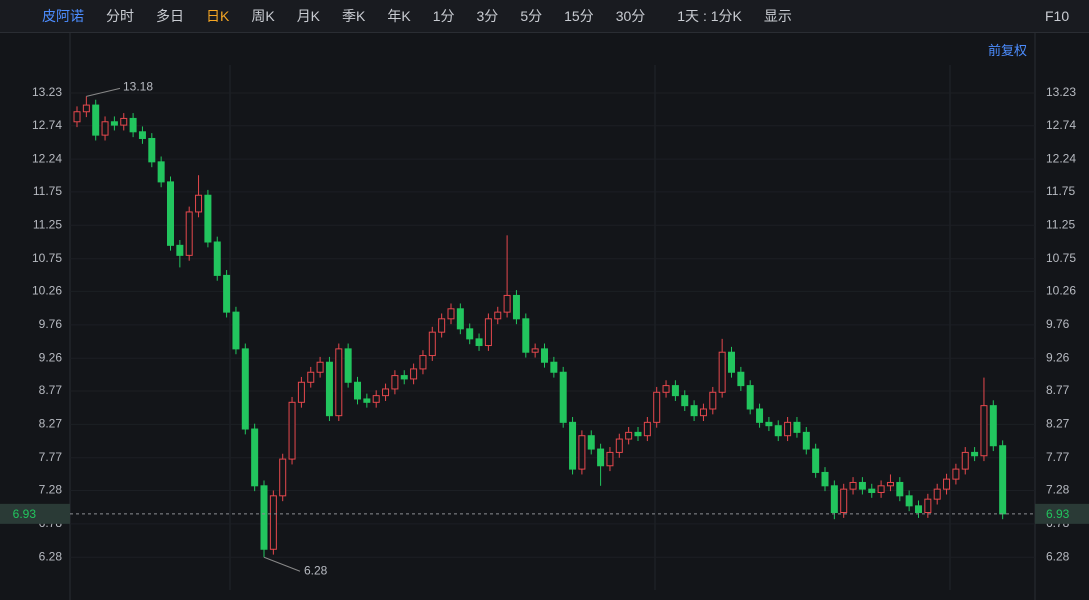 This screenshot has width=1089, height=600. Describe the element at coordinates (487, 16) in the screenshot. I see `tab: 3分` at that location.